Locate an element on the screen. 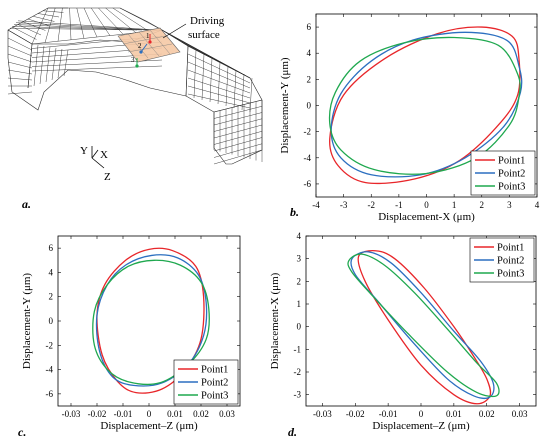 This screenshot has height=442, width=550. axis-y-label: Y is located at coordinates (84, 151).